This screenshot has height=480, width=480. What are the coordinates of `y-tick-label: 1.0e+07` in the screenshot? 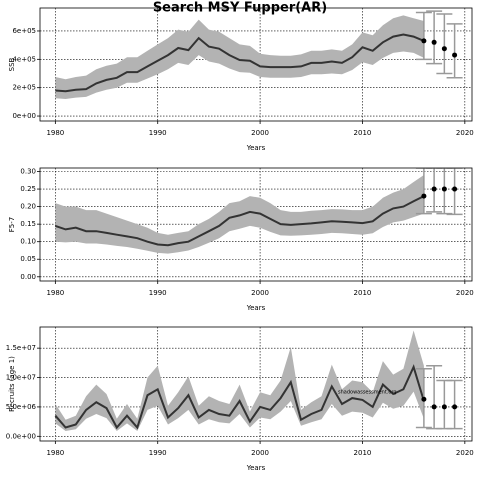 It's located at (21, 378).